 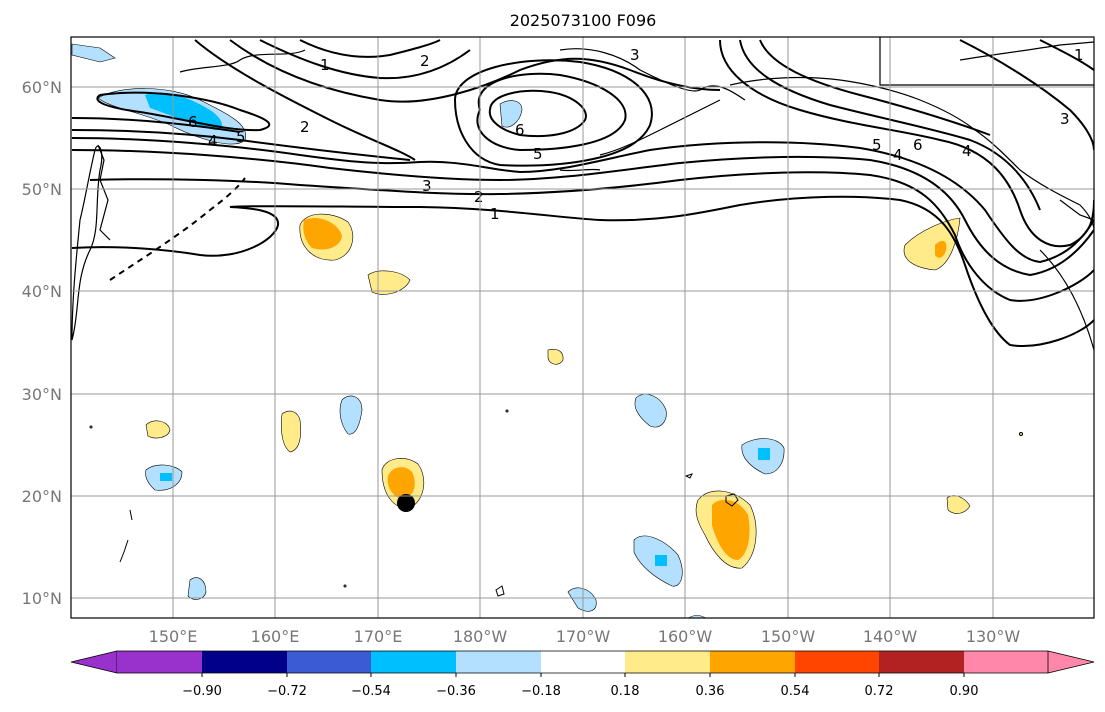 I want to click on colorbar-tick-label: −0.54, so click(x=371, y=691).